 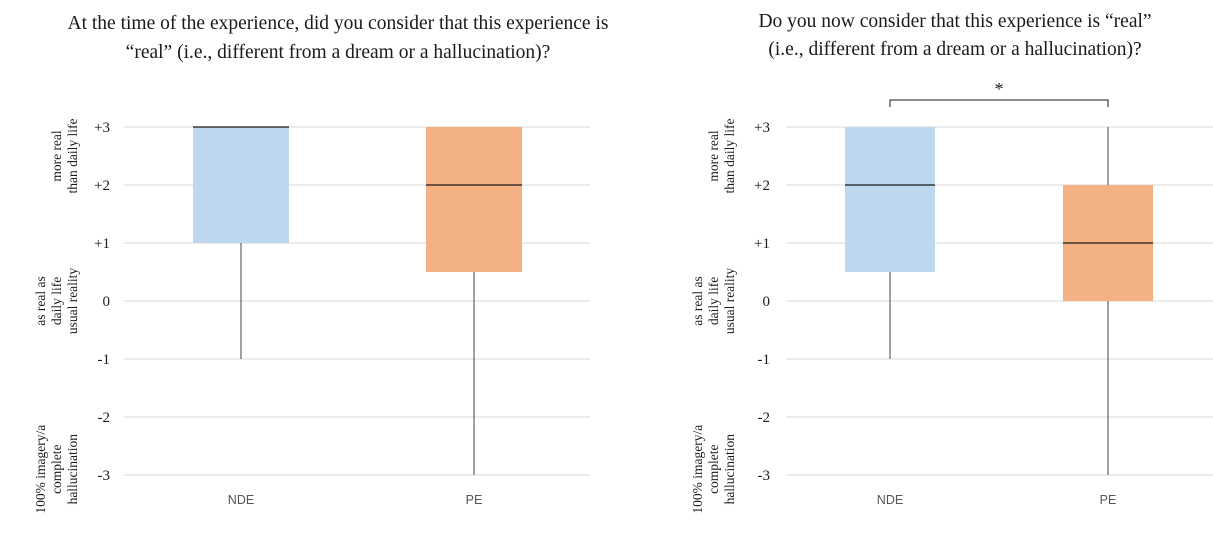 I want to click on significance-marker: *, so click(x=999, y=89).